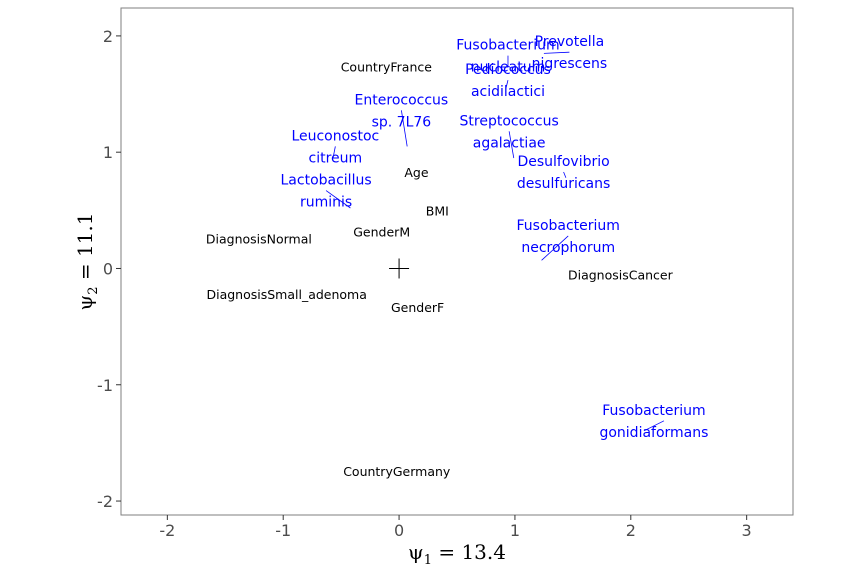 The height and width of the screenshot is (576, 864). Describe the element at coordinates (417, 307) in the screenshot. I see `covariate-label: GenderF` at that location.